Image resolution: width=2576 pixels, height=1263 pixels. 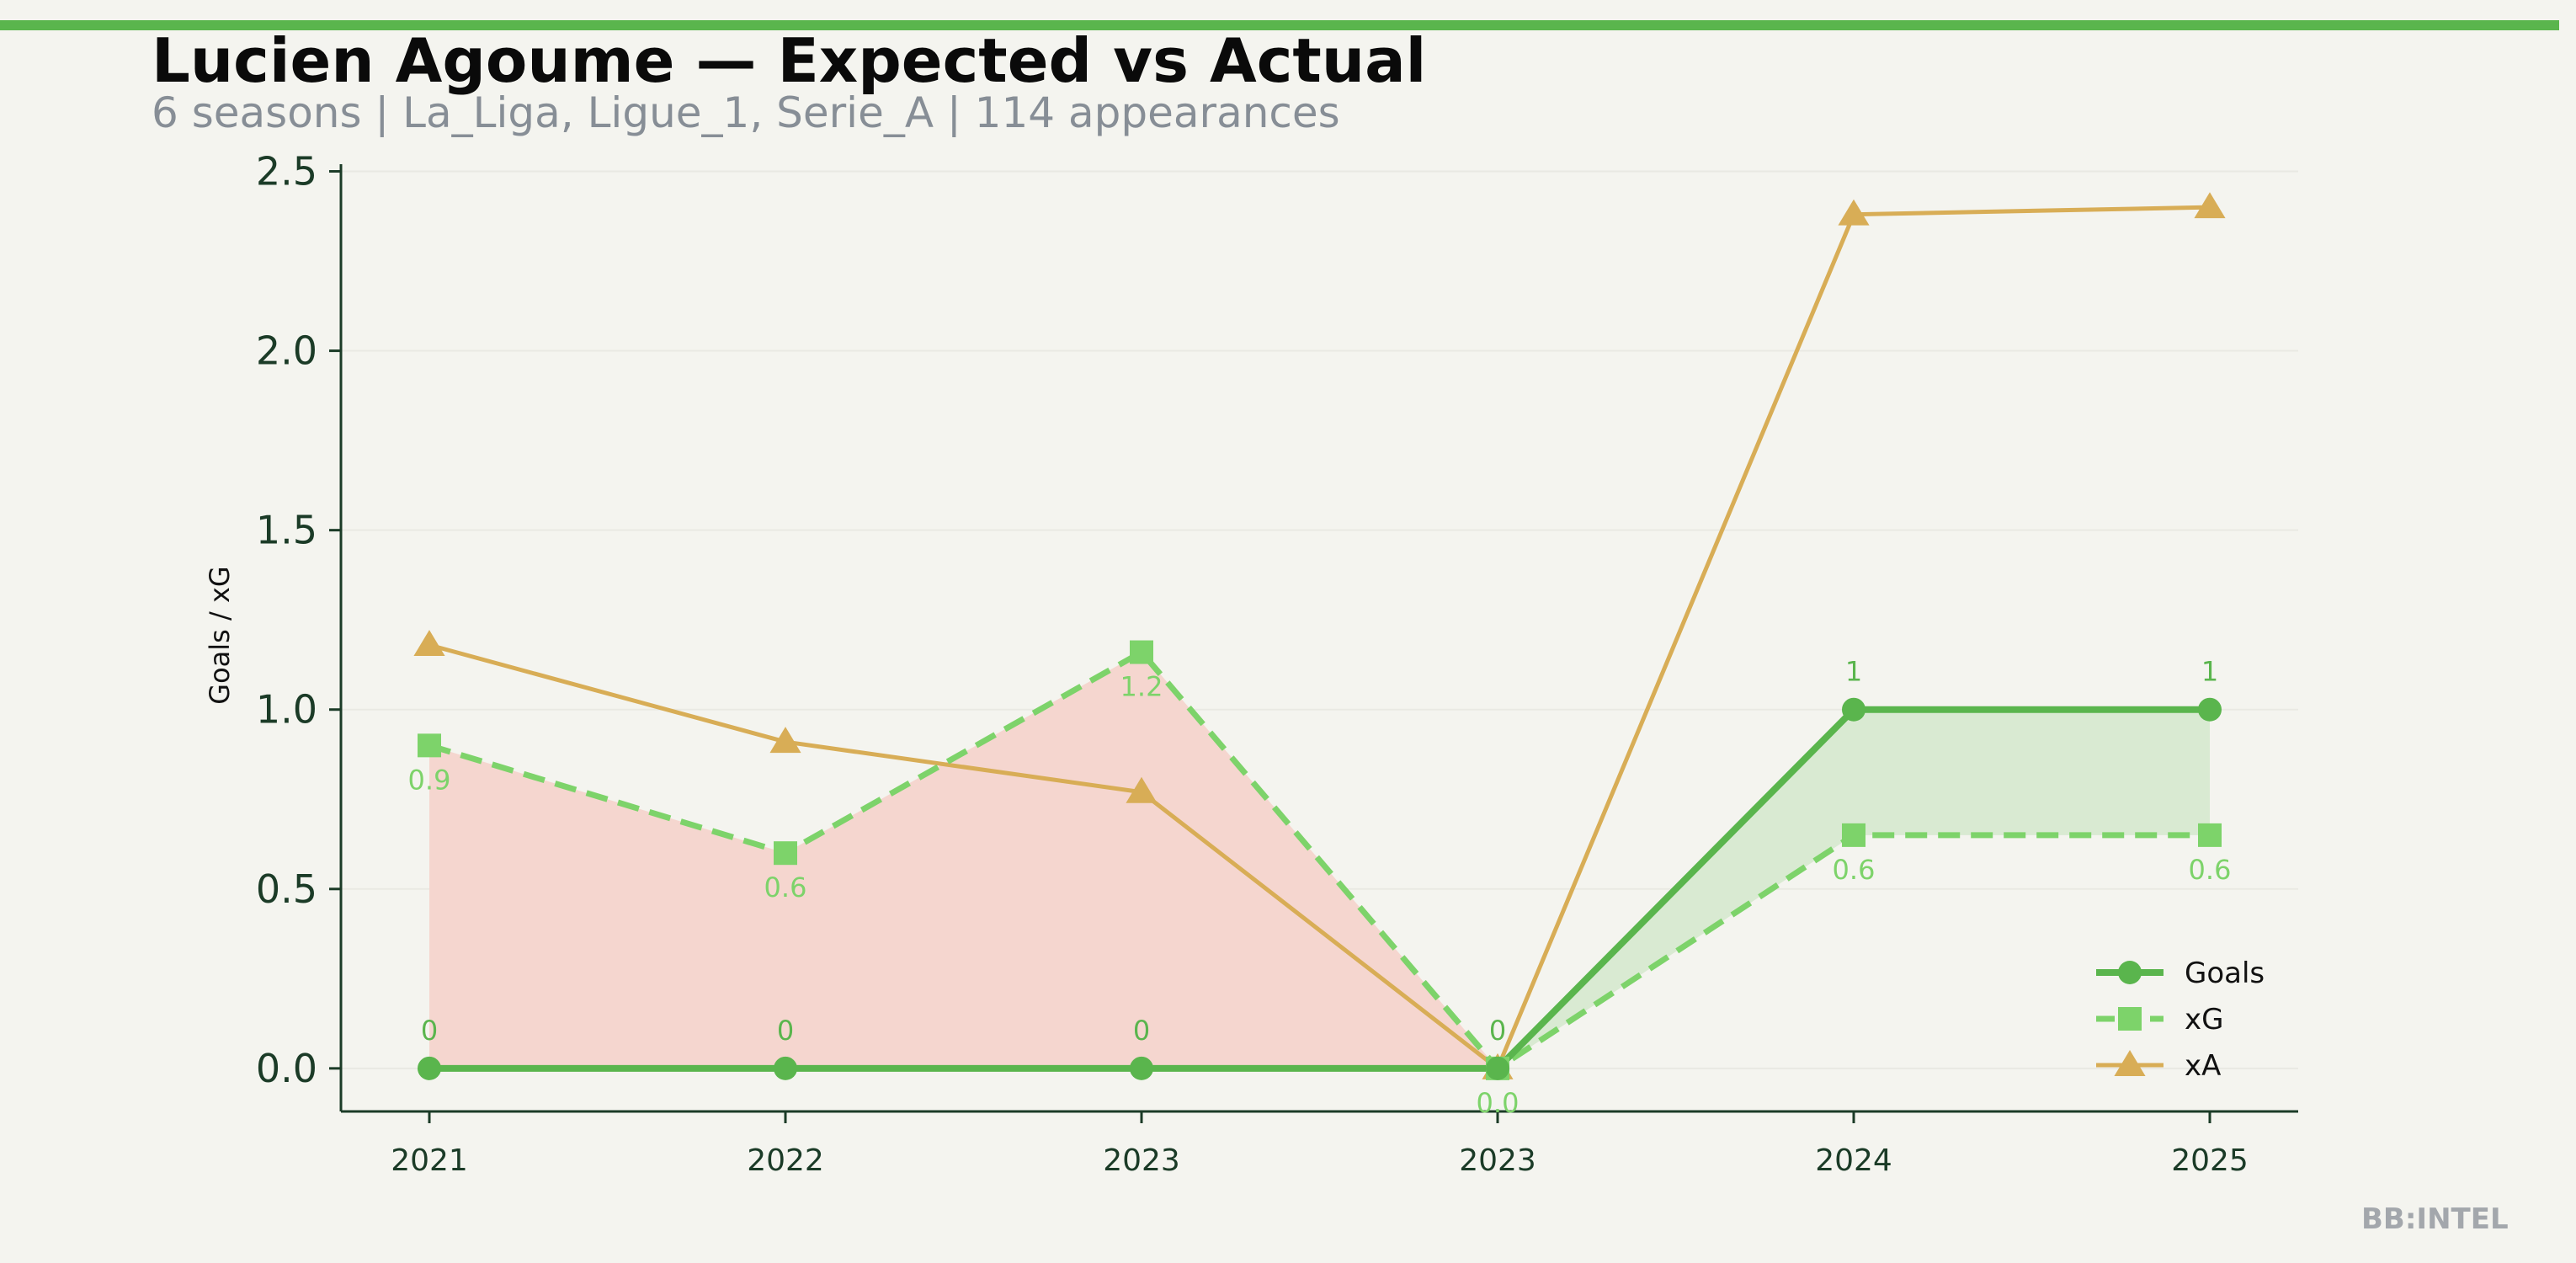 What do you see at coordinates (2225, 973) in the screenshot?
I see `legend-label-goals: Goals` at bounding box center [2225, 973].